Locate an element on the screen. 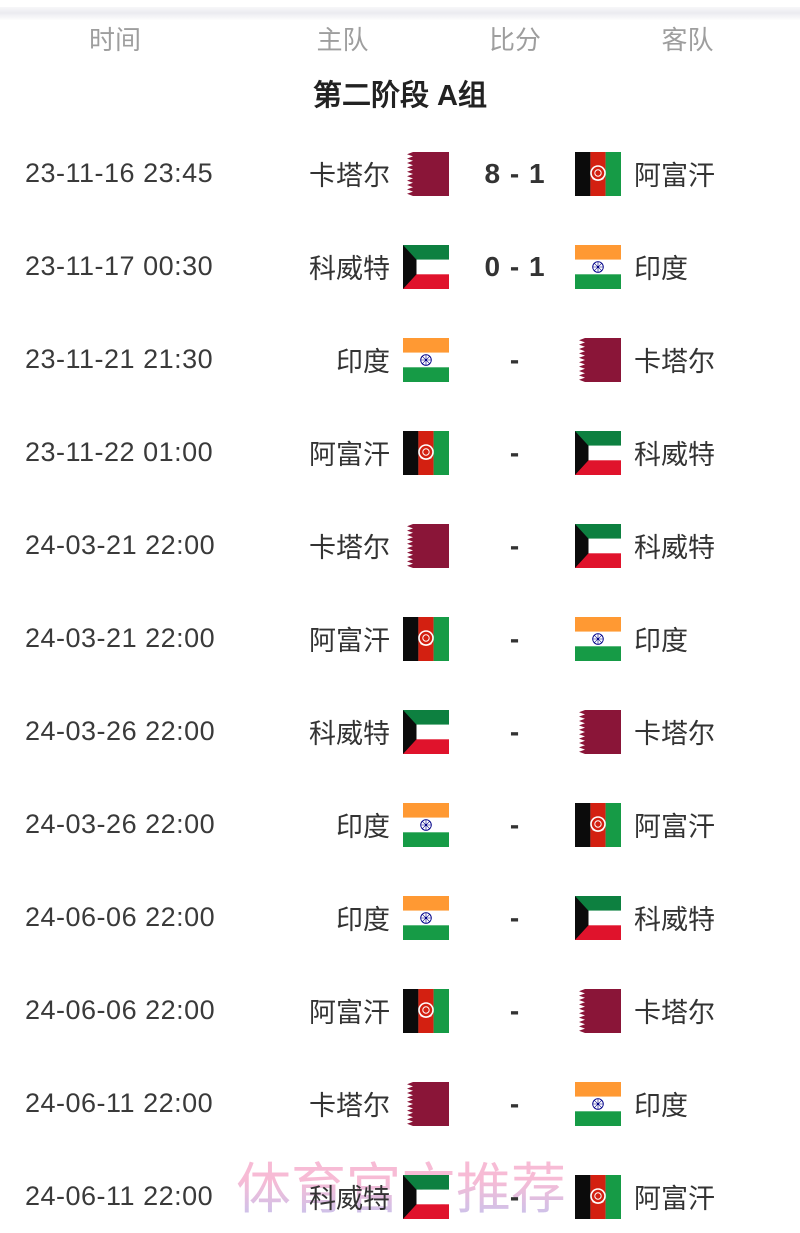 The height and width of the screenshot is (1233, 800). match-row: 23-11-21 21:30 印度 - 卡塔尔 is located at coordinates (400, 359).